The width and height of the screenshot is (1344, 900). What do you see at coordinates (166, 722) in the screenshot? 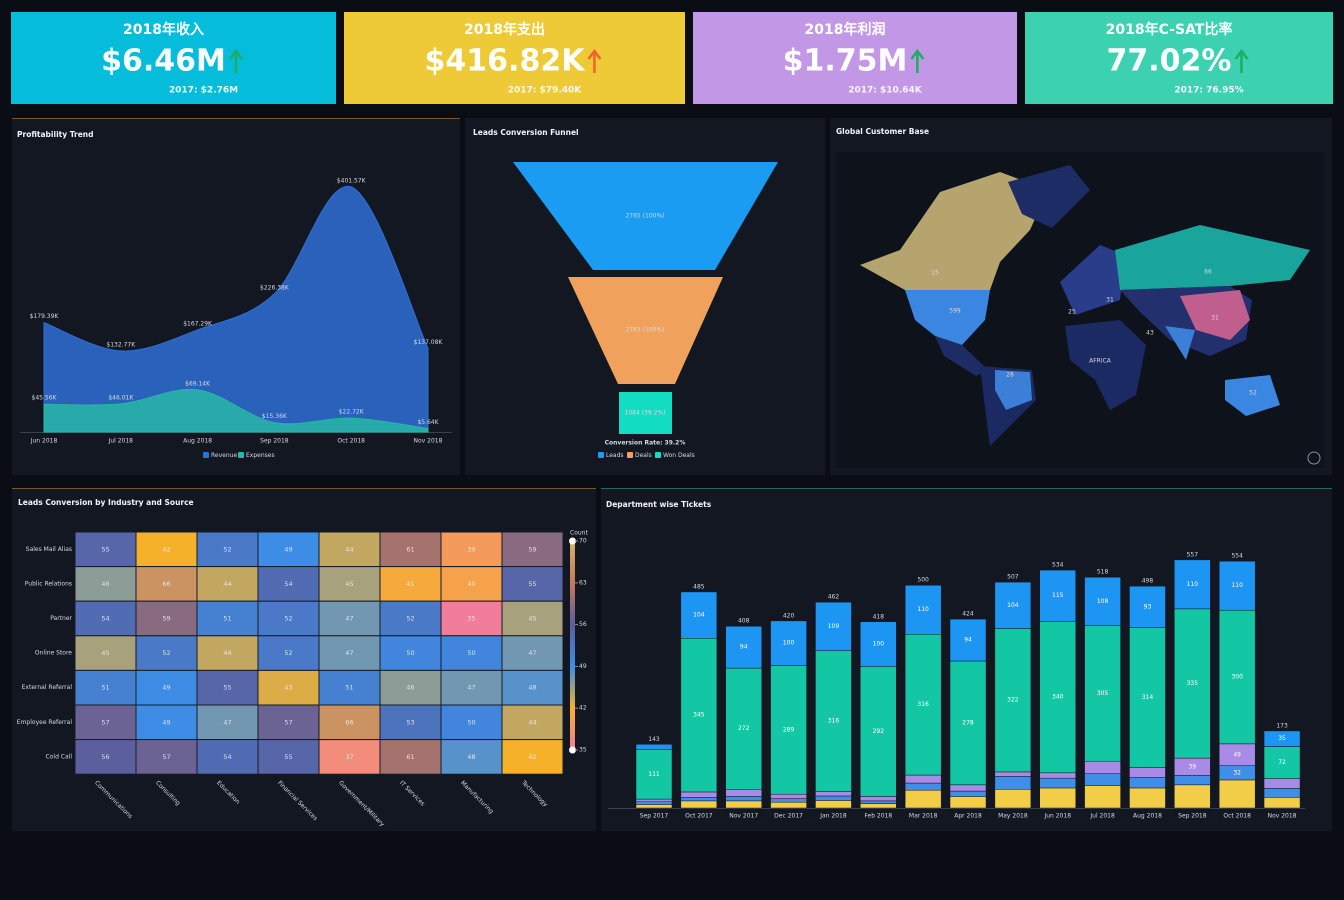
I see `cell-label: 49` at bounding box center [166, 722].